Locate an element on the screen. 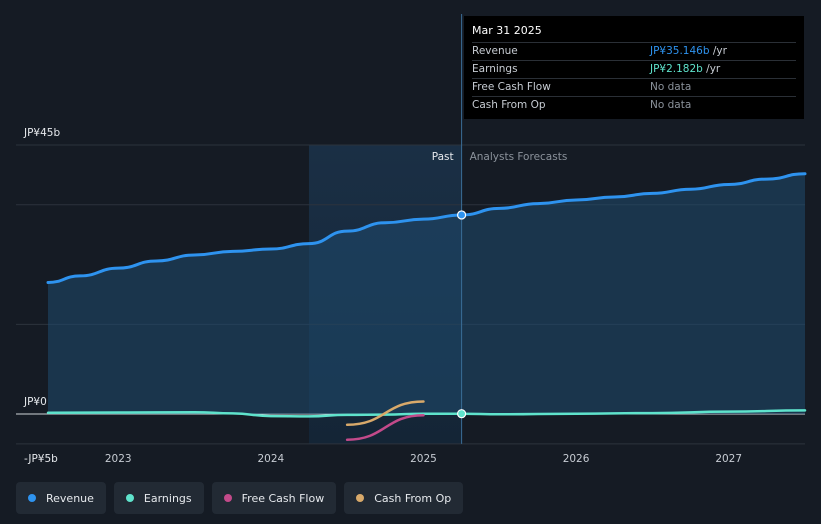  y-tick-label: JP¥0 is located at coordinates (35, 402).